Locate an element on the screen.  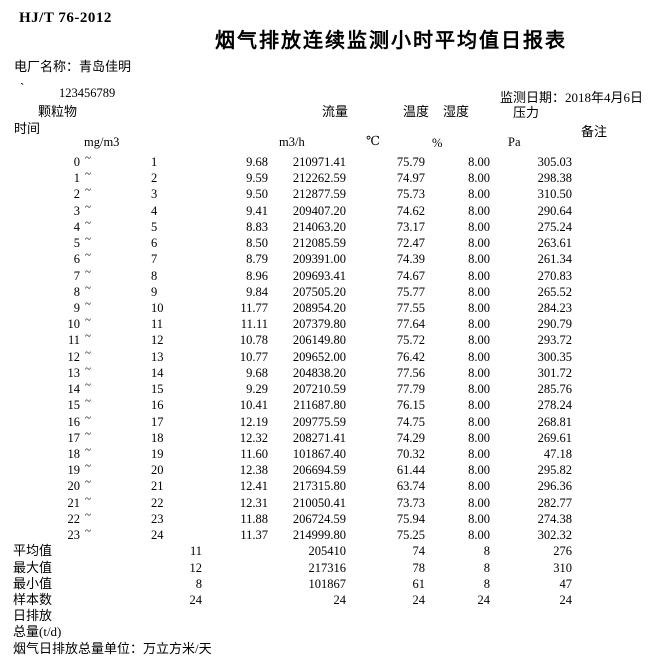
hour-start: 3 is located at coordinates (76, 210).